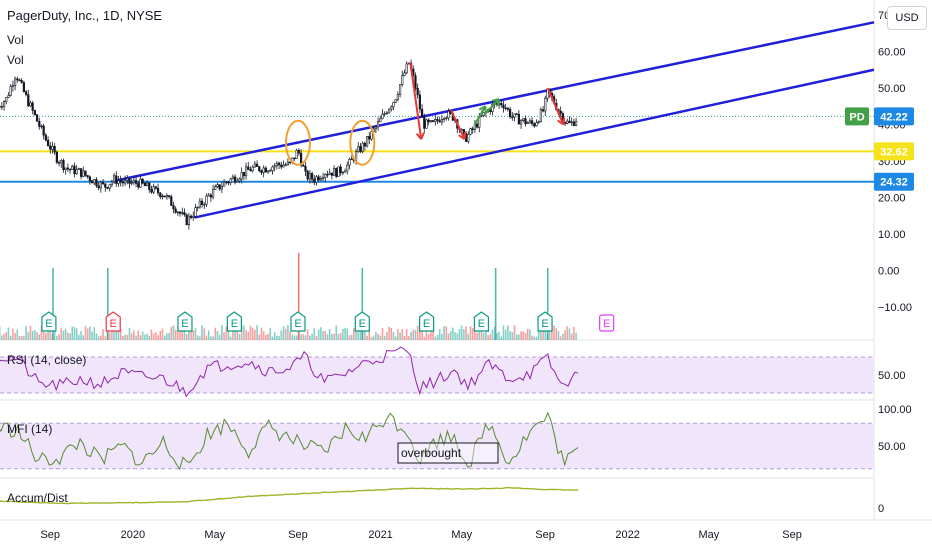 The height and width of the screenshot is (555, 932). Describe the element at coordinates (894, 152) in the screenshot. I see `price-badge-text: 32.62` at that location.